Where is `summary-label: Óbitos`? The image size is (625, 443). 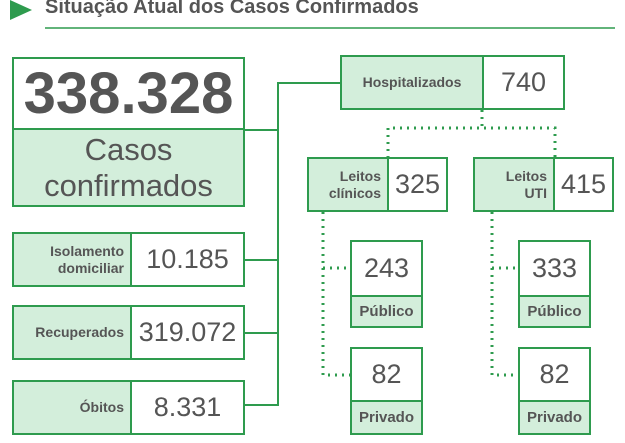
summary-label: Óbitos is located at coordinates (72, 407).